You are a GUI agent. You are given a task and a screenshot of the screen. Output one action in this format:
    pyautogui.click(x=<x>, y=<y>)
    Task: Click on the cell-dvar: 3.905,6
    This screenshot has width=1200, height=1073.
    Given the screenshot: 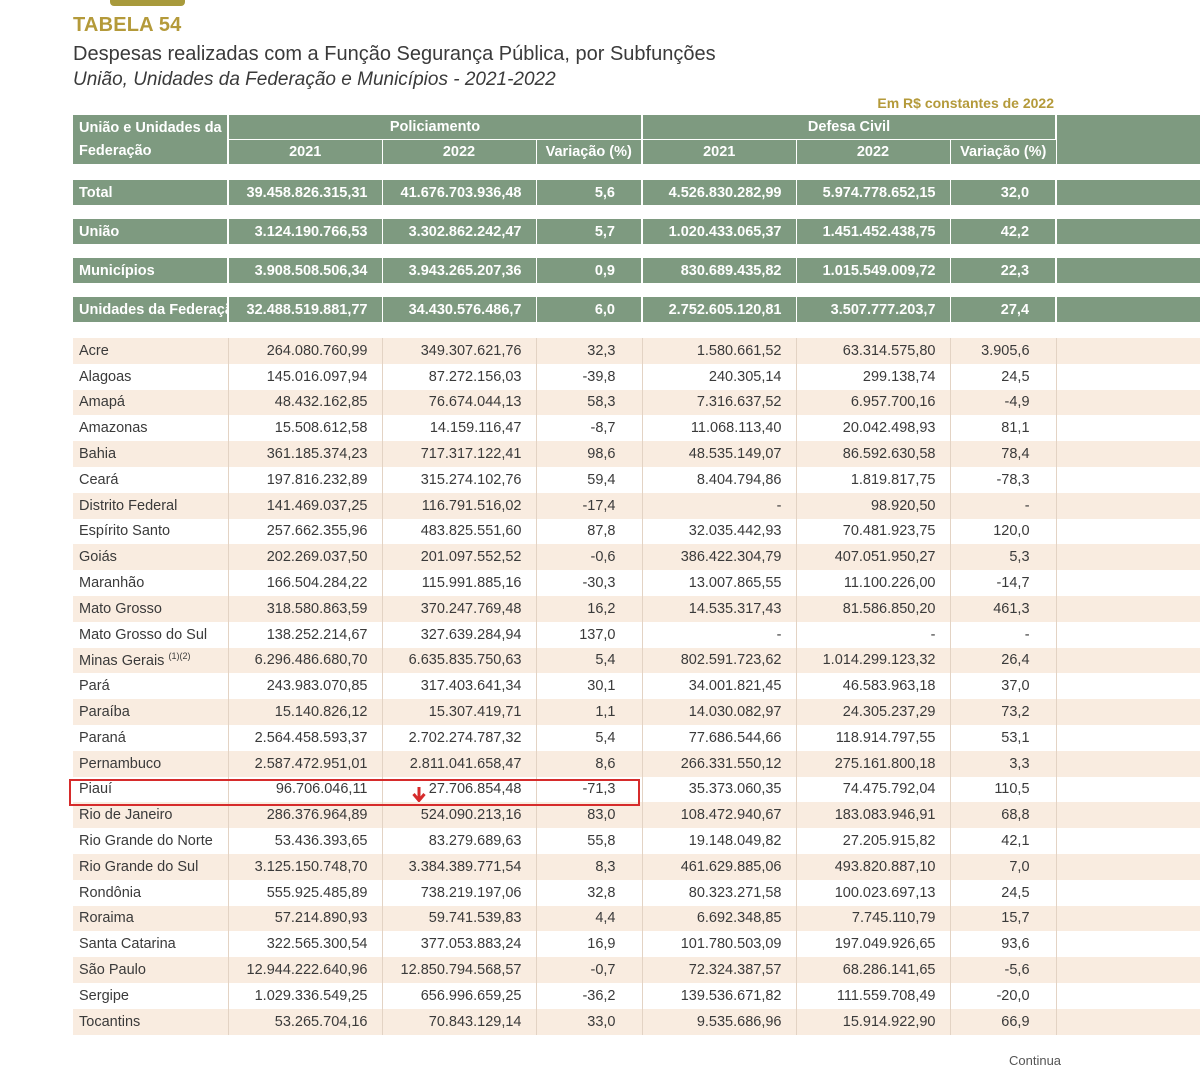 What is the action you would take?
    pyautogui.click(x=1003, y=351)
    